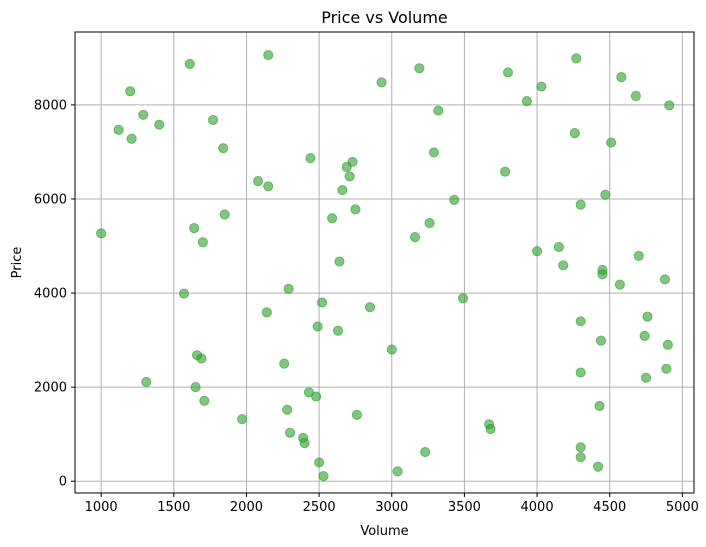 This screenshot has width=706, height=547. What do you see at coordinates (246, 507) in the screenshot?
I see `x-tick-label: 2000` at bounding box center [246, 507].